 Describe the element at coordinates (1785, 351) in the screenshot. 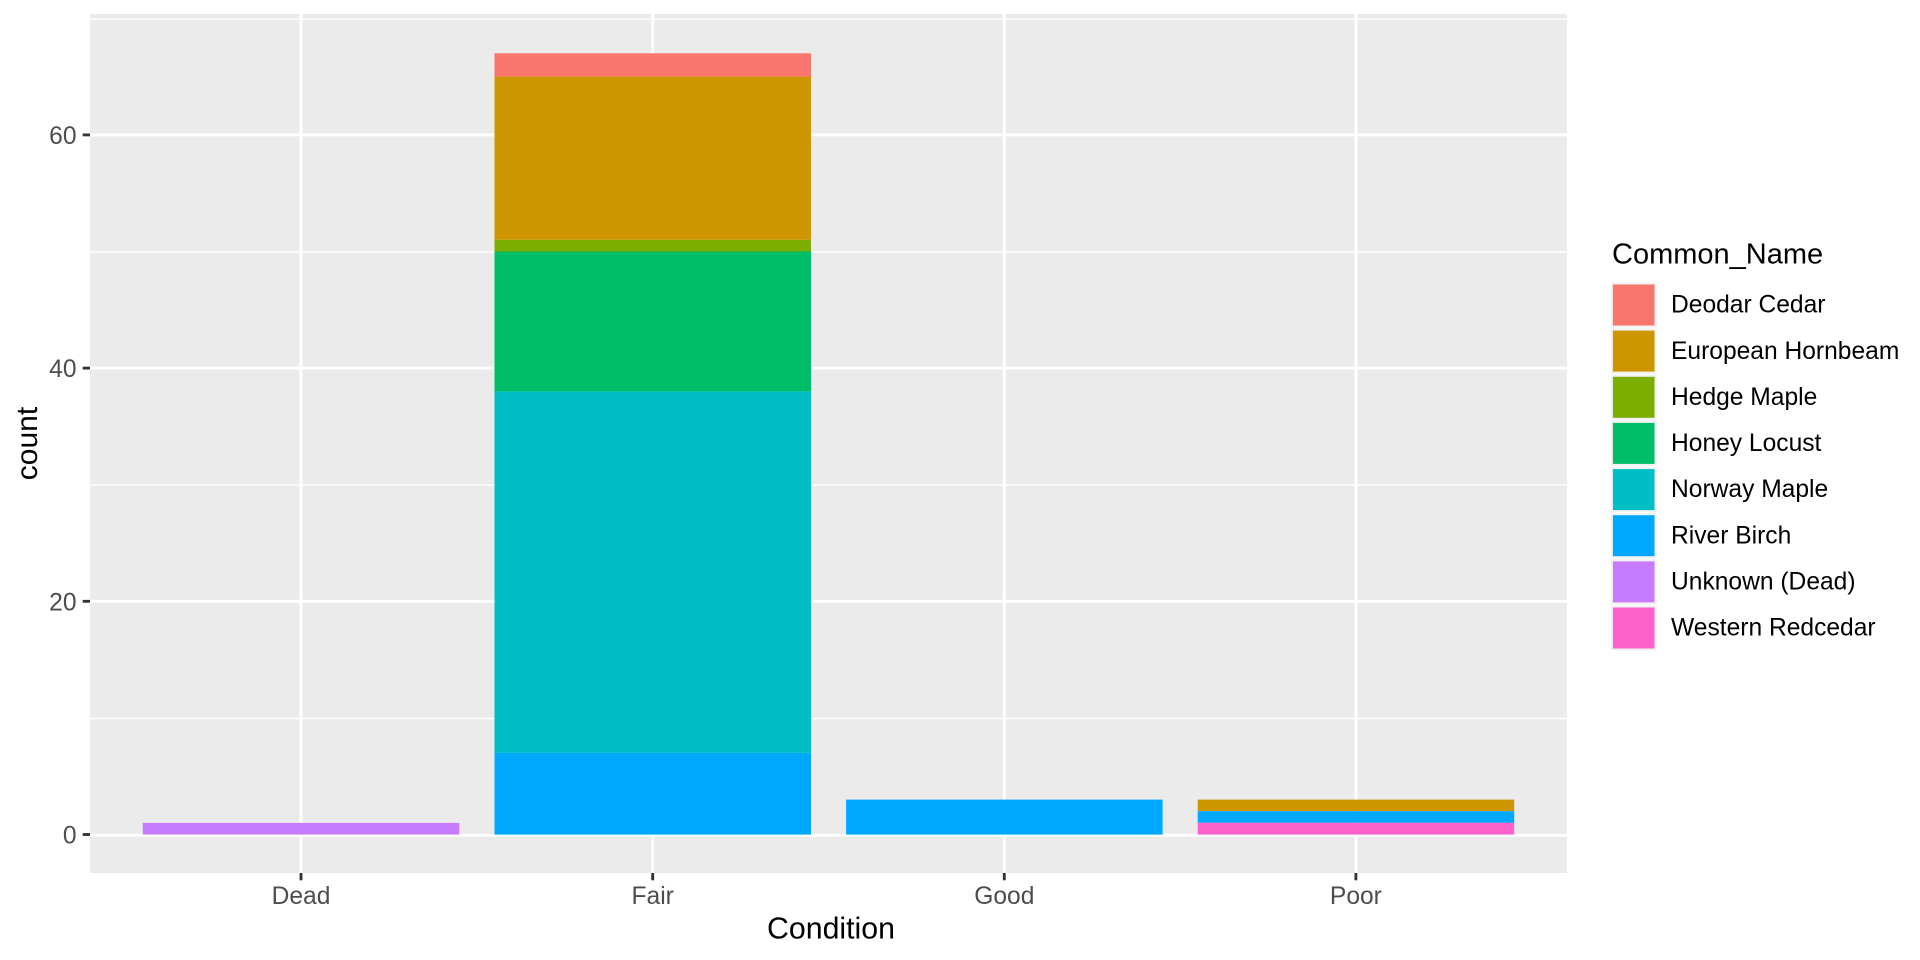

I see `svg-text: European Hornbeam` at that location.